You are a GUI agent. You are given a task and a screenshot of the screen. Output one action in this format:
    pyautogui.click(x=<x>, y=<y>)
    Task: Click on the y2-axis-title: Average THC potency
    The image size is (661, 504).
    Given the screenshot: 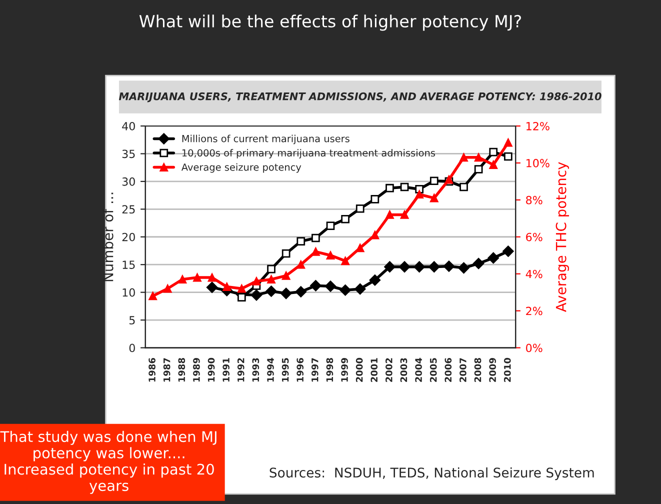 What is the action you would take?
    pyautogui.click(x=562, y=237)
    